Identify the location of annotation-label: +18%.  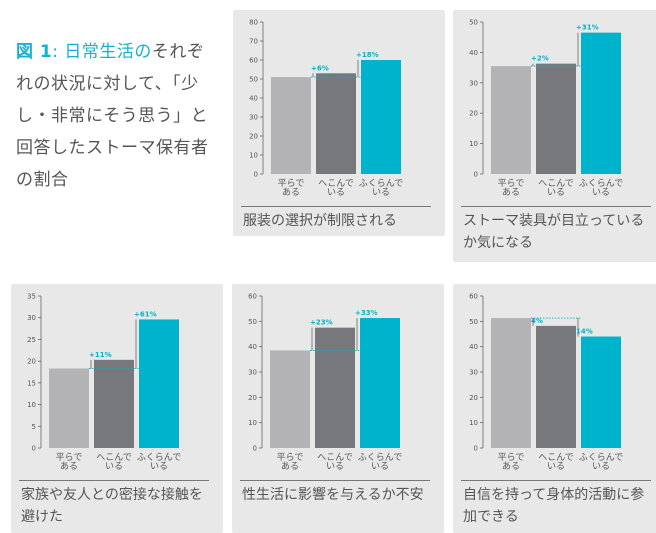
(367, 55).